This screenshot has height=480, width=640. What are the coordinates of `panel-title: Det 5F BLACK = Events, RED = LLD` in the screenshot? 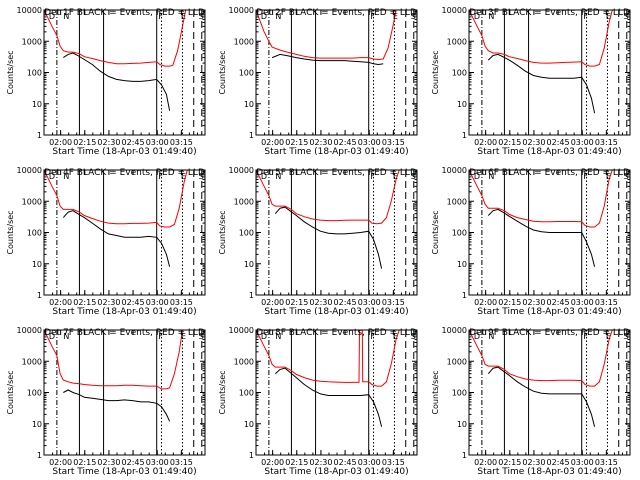 It's located at (336, 173).